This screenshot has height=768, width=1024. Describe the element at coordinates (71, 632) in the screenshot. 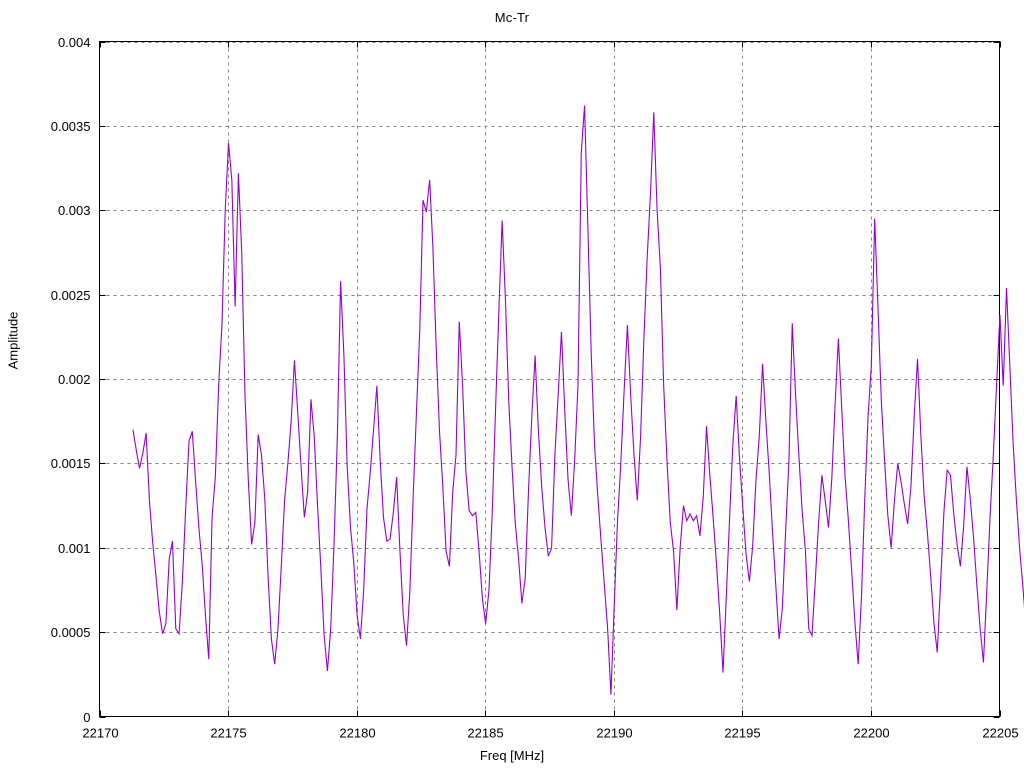

I see `y-tick-label: 0.0005` at that location.